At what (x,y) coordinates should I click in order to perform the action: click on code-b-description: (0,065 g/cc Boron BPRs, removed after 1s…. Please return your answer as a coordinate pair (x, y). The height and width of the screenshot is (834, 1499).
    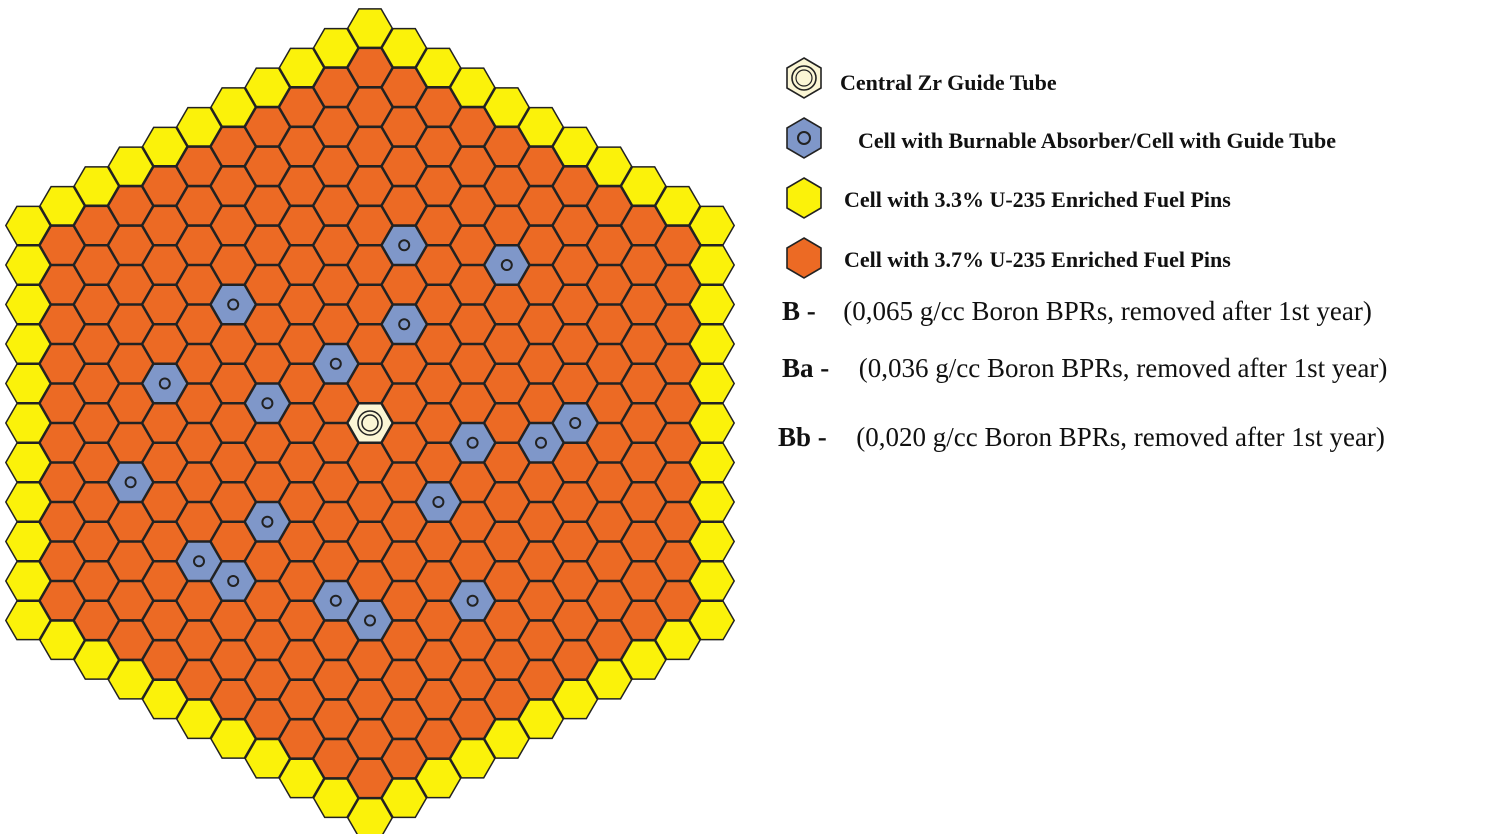
    Looking at the image, I should click on (1107, 311).